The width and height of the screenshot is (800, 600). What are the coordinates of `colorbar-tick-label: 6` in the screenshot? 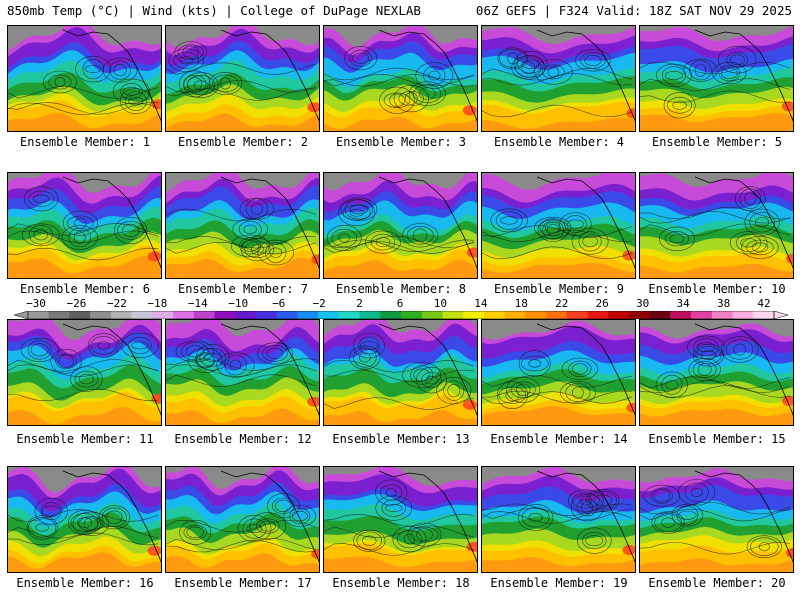 It's located at (400, 303).